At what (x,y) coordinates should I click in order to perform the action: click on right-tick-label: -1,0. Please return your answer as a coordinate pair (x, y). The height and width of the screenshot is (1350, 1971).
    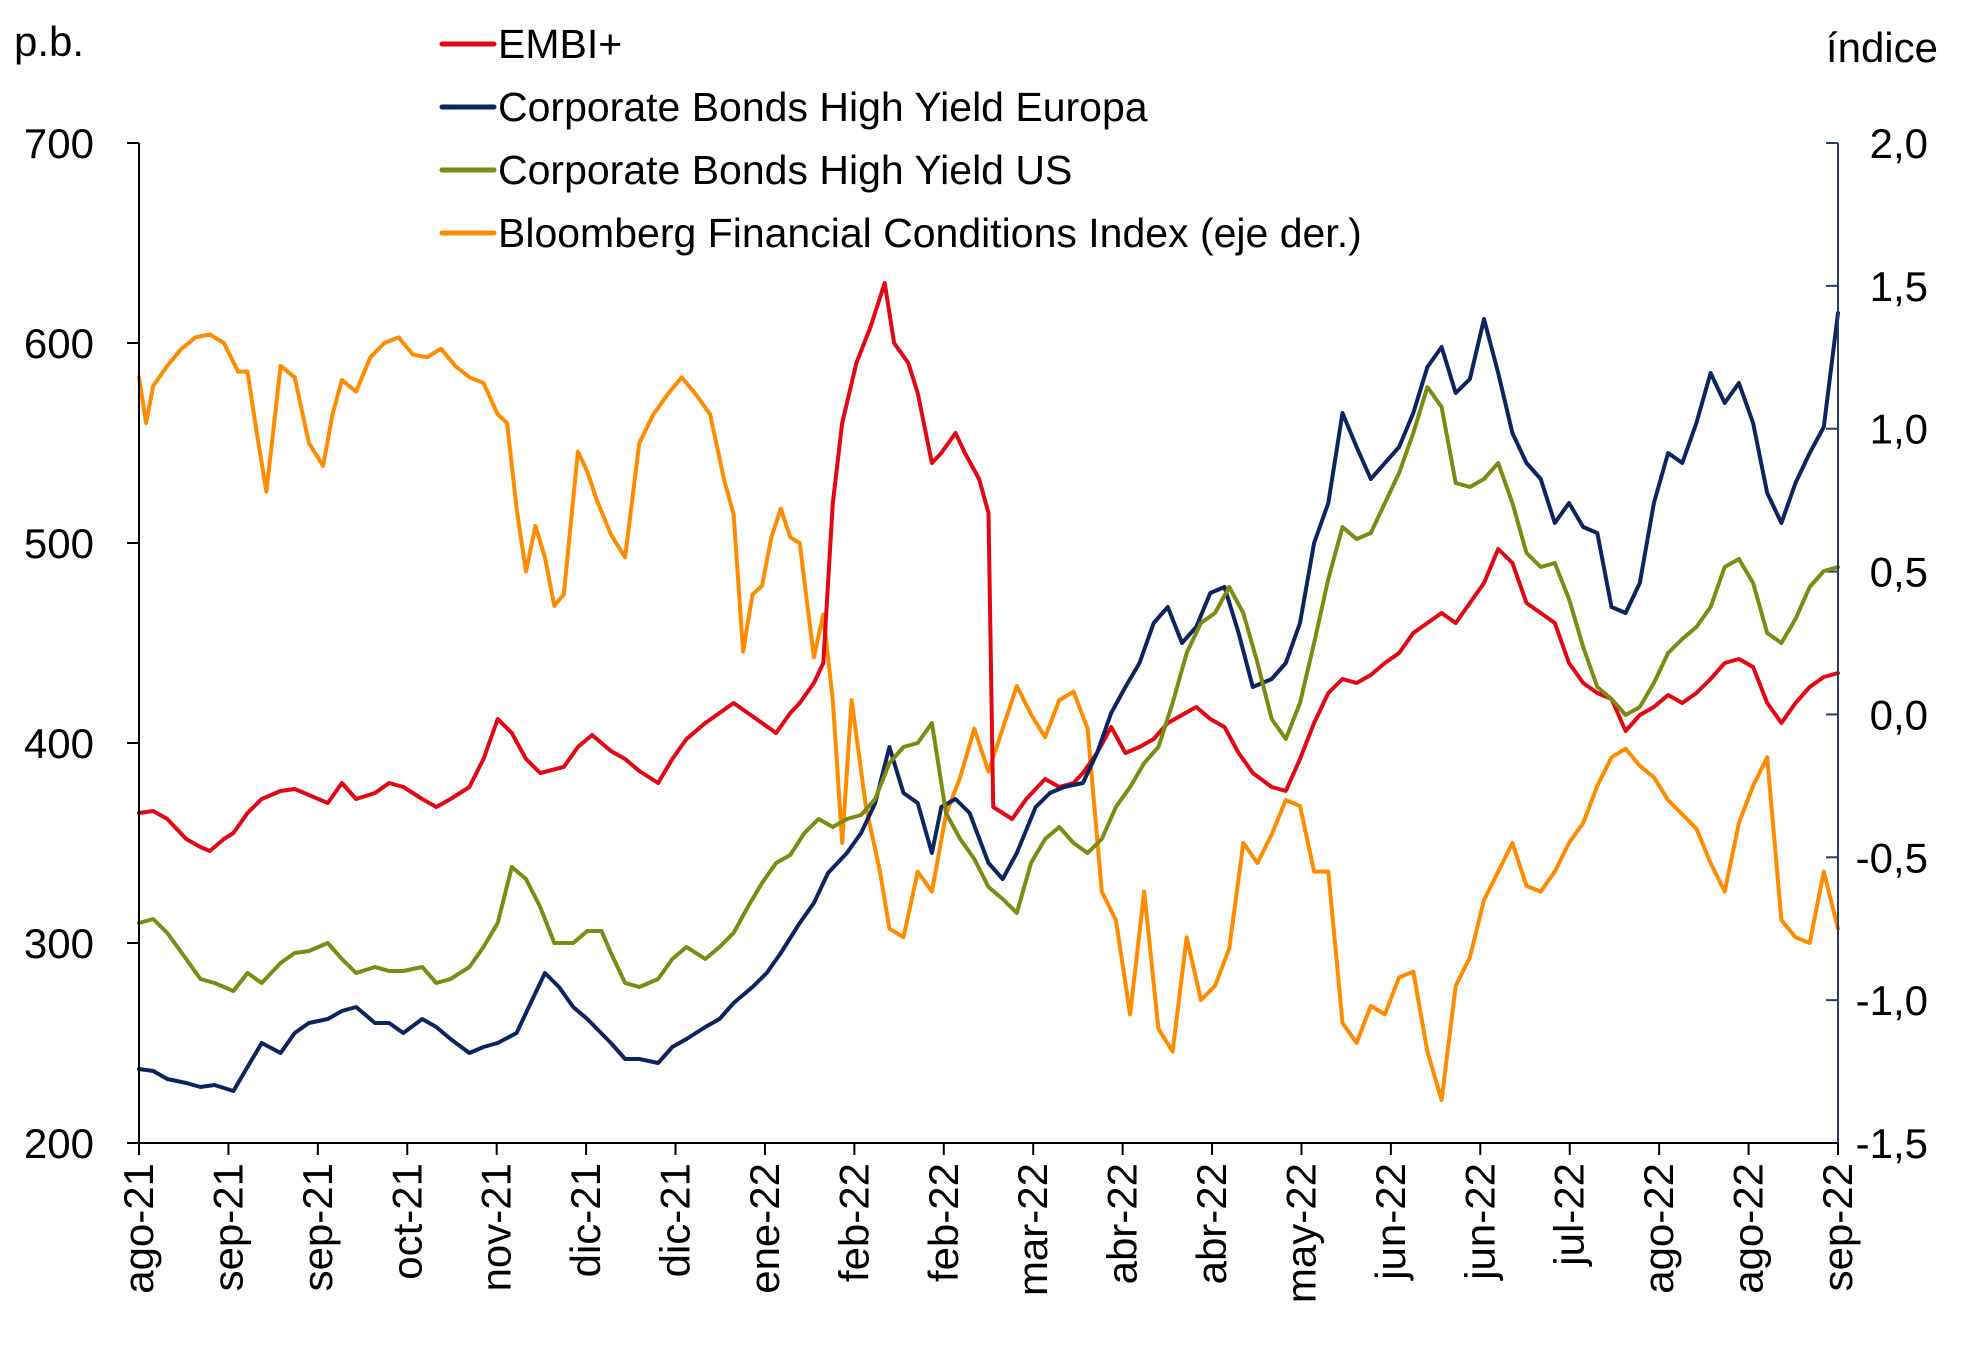
    Looking at the image, I should click on (1892, 1000).